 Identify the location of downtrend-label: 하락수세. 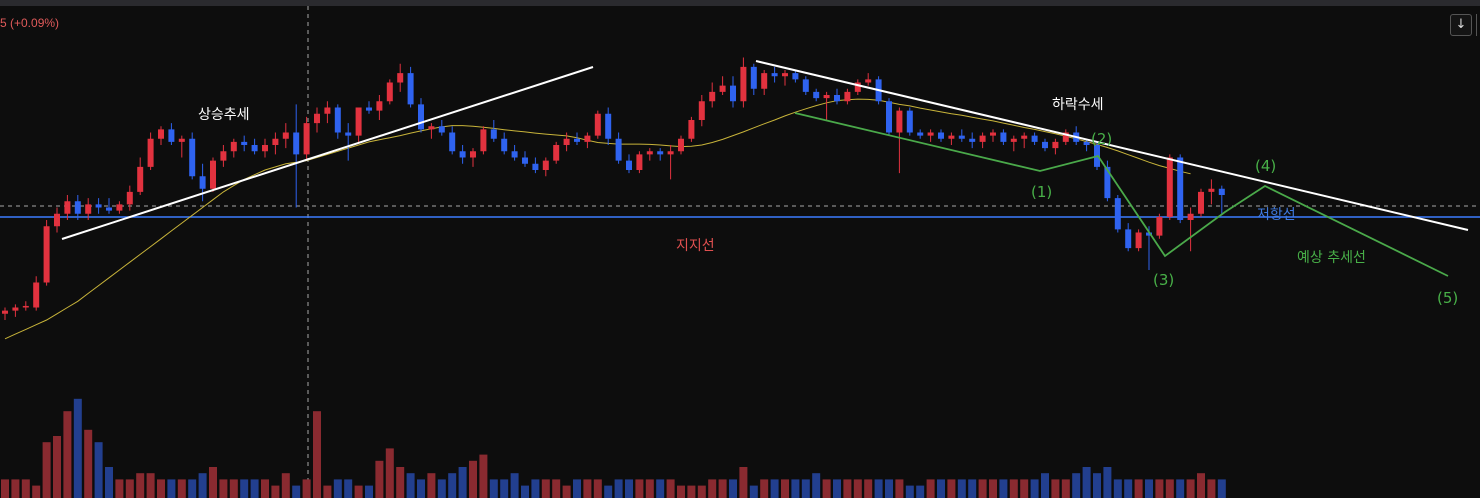
(1078, 105).